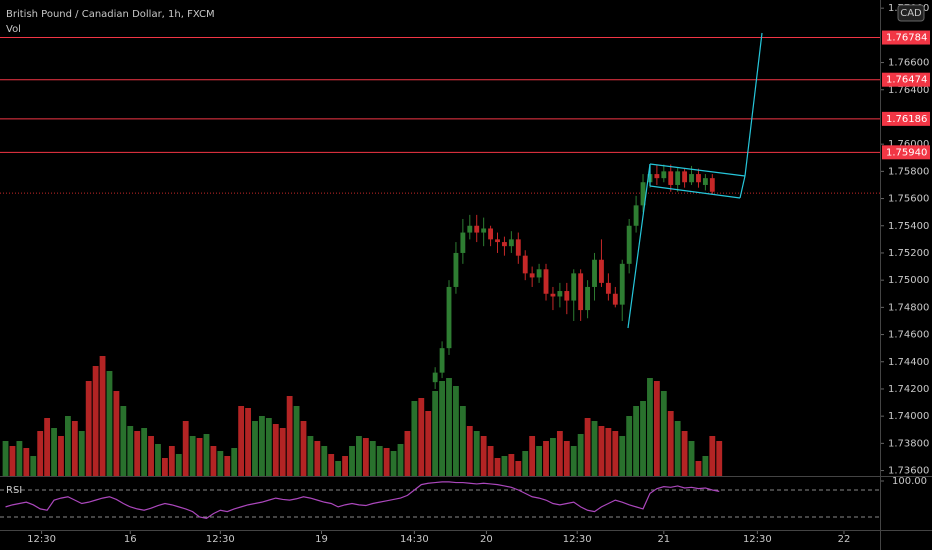  Describe the element at coordinates (908, 144) in the screenshot. I see `y-tick-label: 1.76000` at that location.